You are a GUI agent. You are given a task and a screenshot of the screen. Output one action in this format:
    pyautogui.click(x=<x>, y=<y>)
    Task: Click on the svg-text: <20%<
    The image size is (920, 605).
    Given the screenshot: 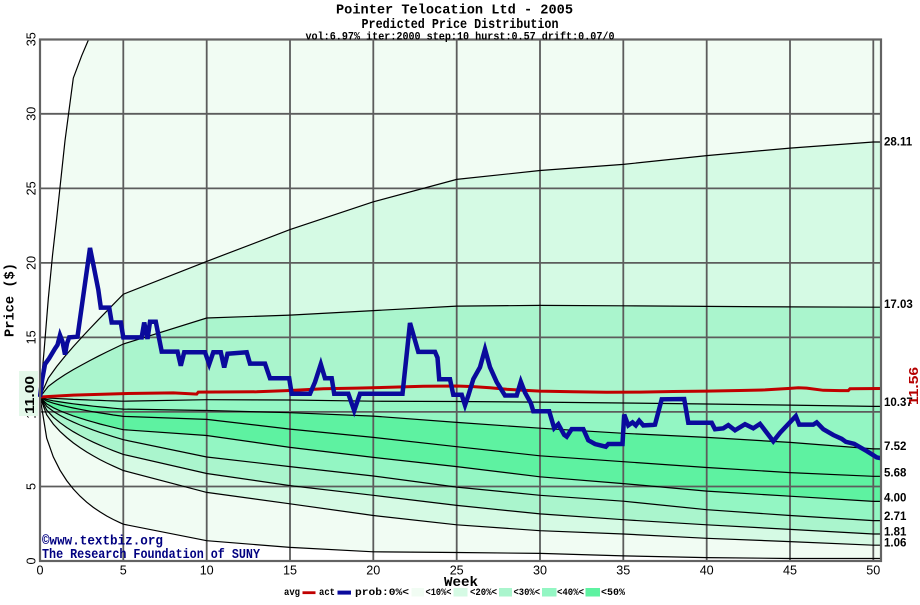 What is the action you would take?
    pyautogui.click(x=483, y=593)
    